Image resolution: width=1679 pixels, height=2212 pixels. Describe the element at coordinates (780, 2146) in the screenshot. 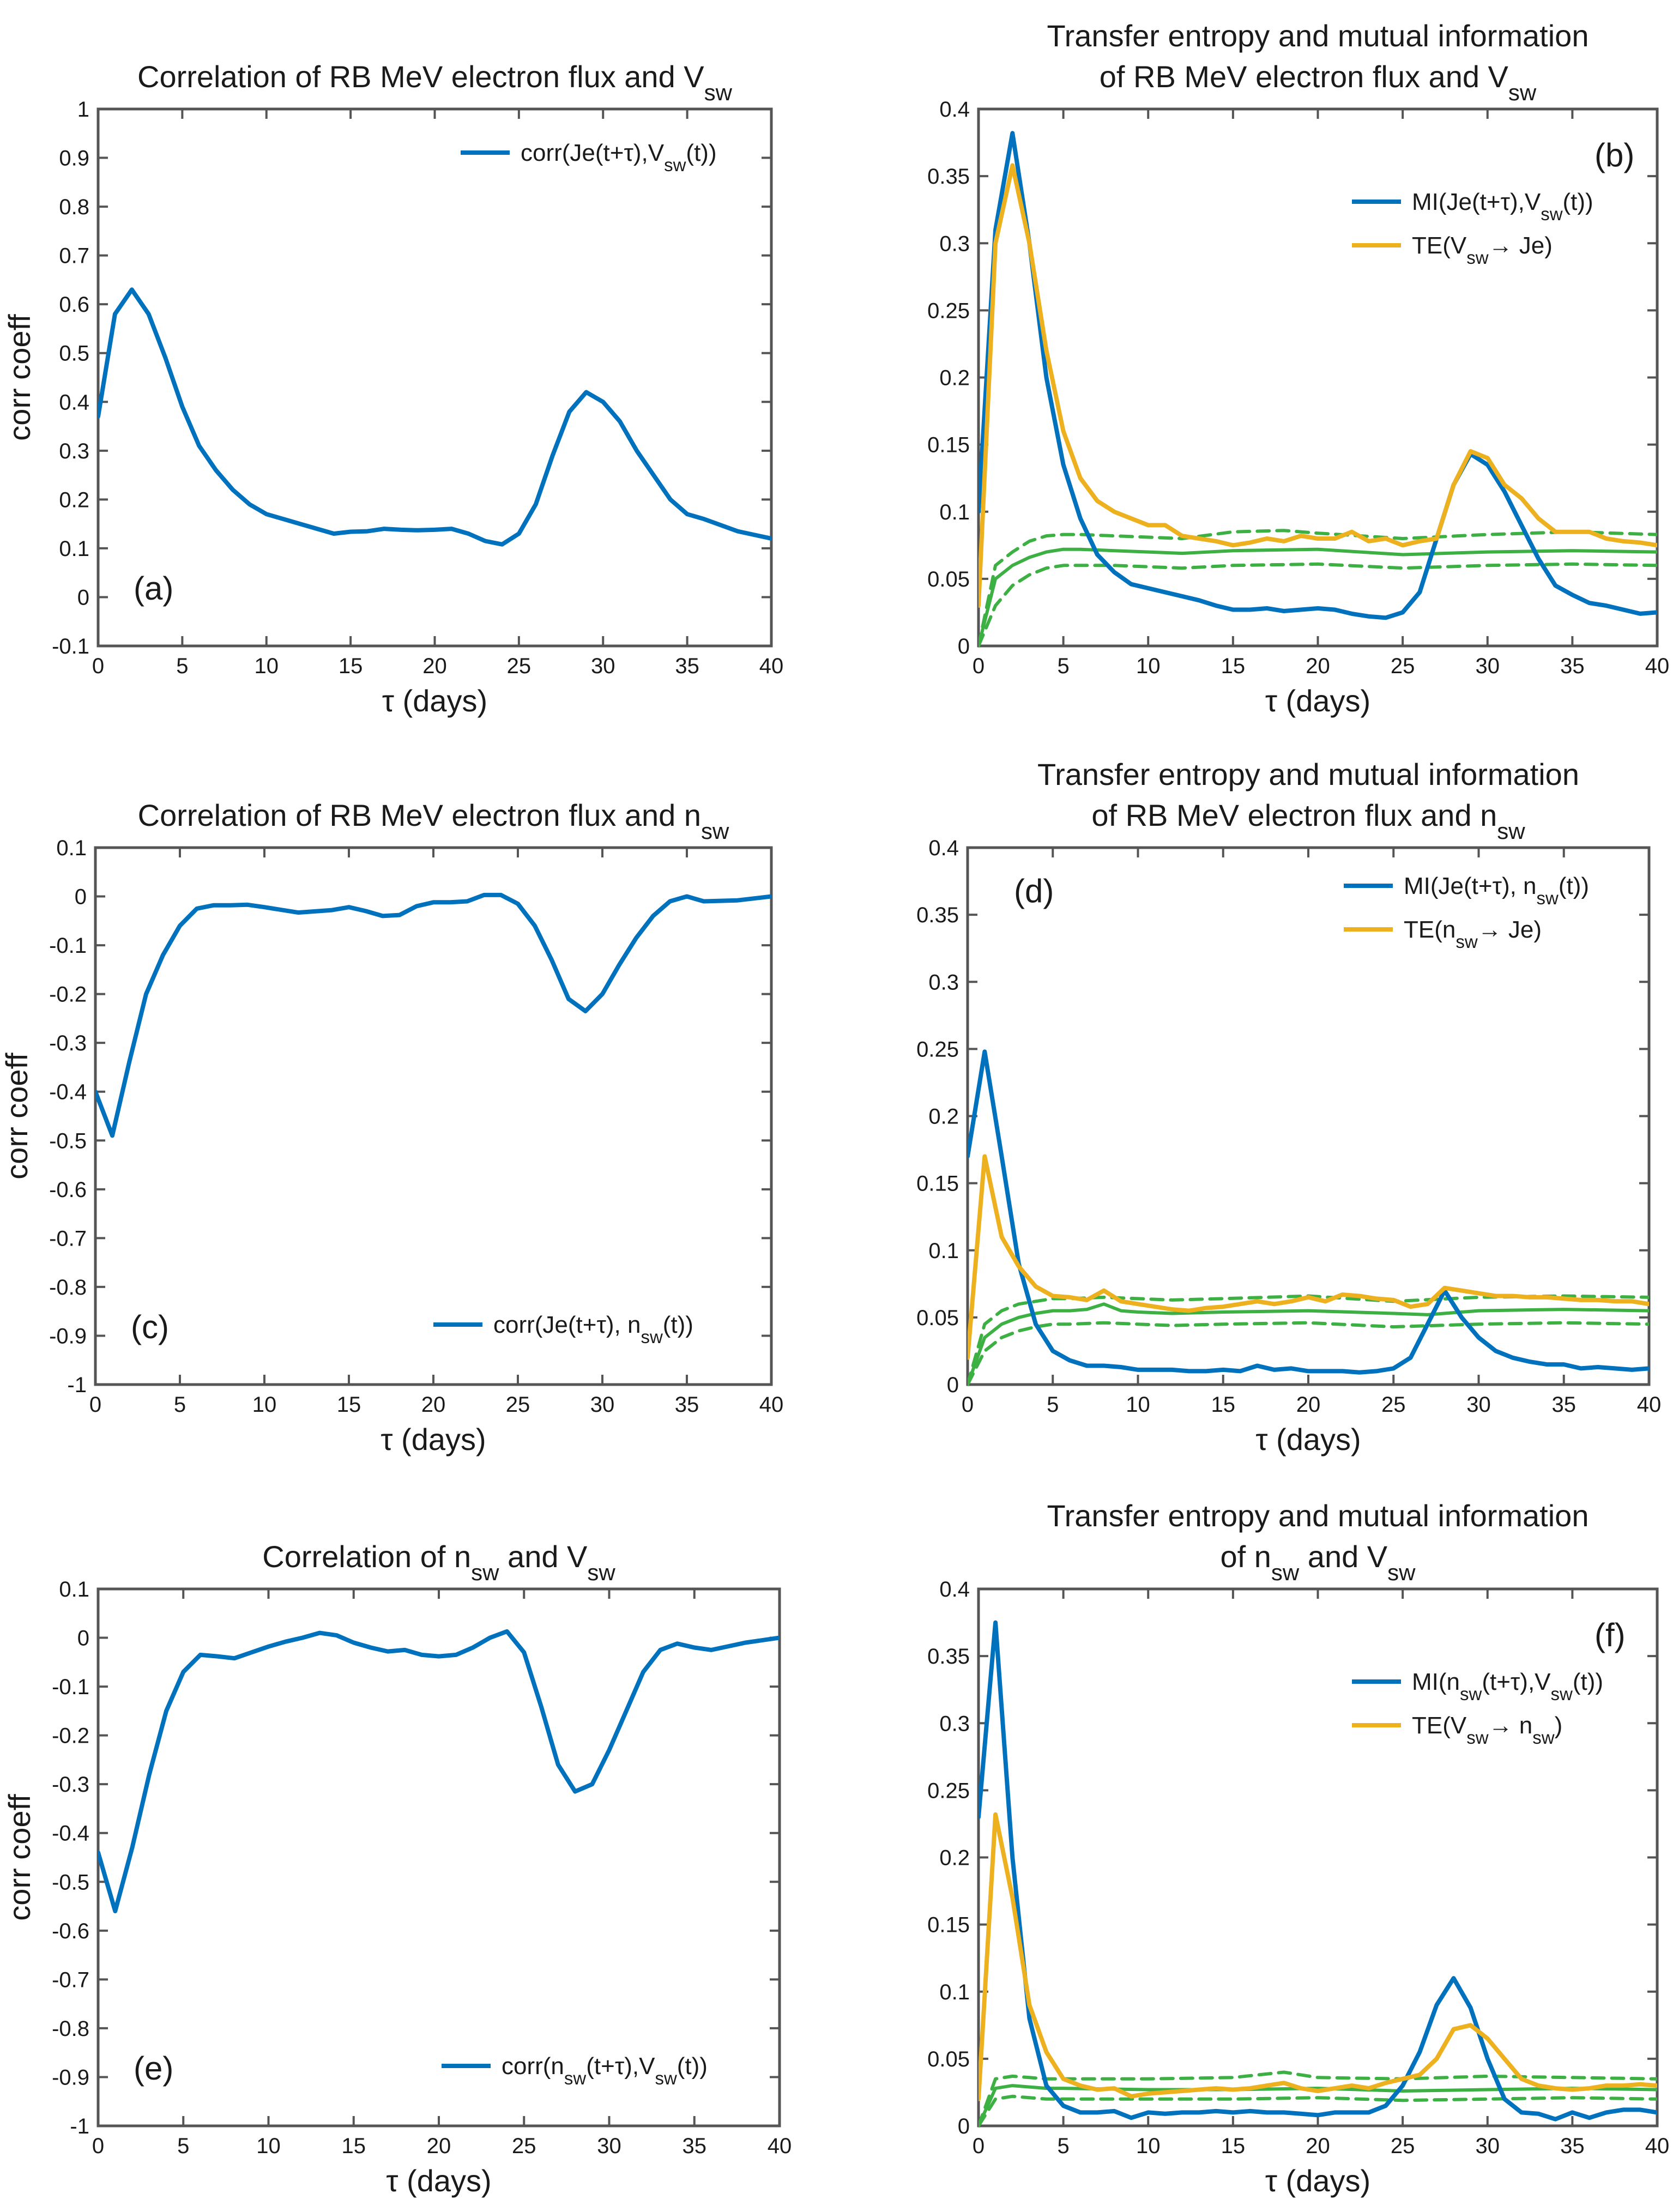

I see `x-tick-label-e-8: 40` at that location.